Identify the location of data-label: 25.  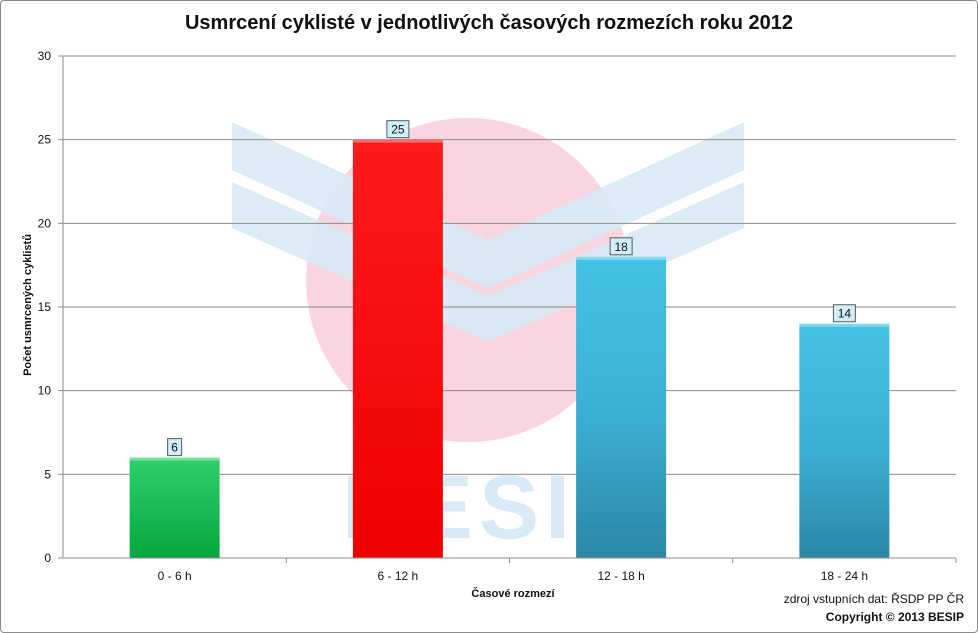
(398, 130).